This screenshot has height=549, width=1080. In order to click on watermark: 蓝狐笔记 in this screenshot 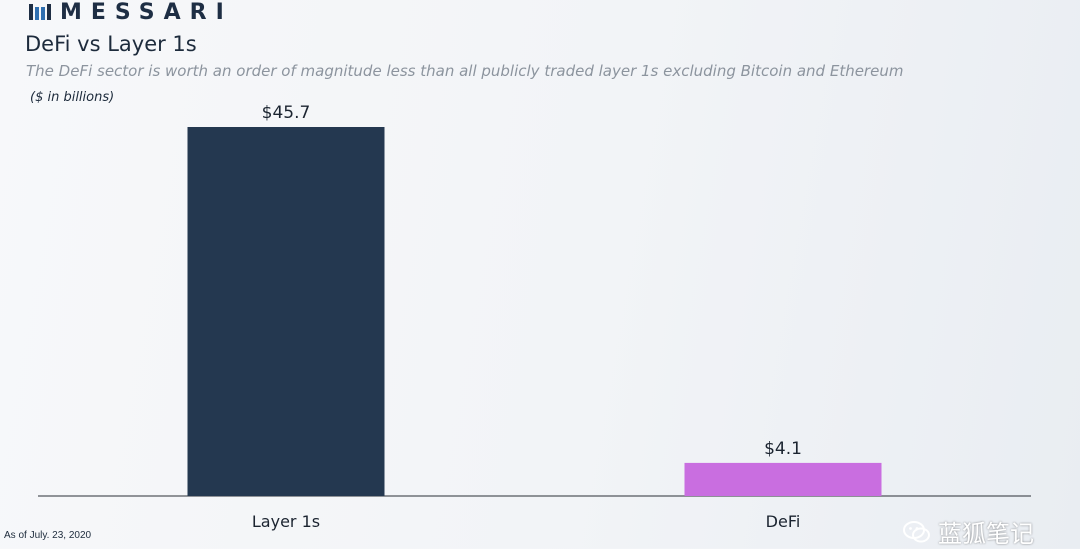, I will do `click(968, 531)`.